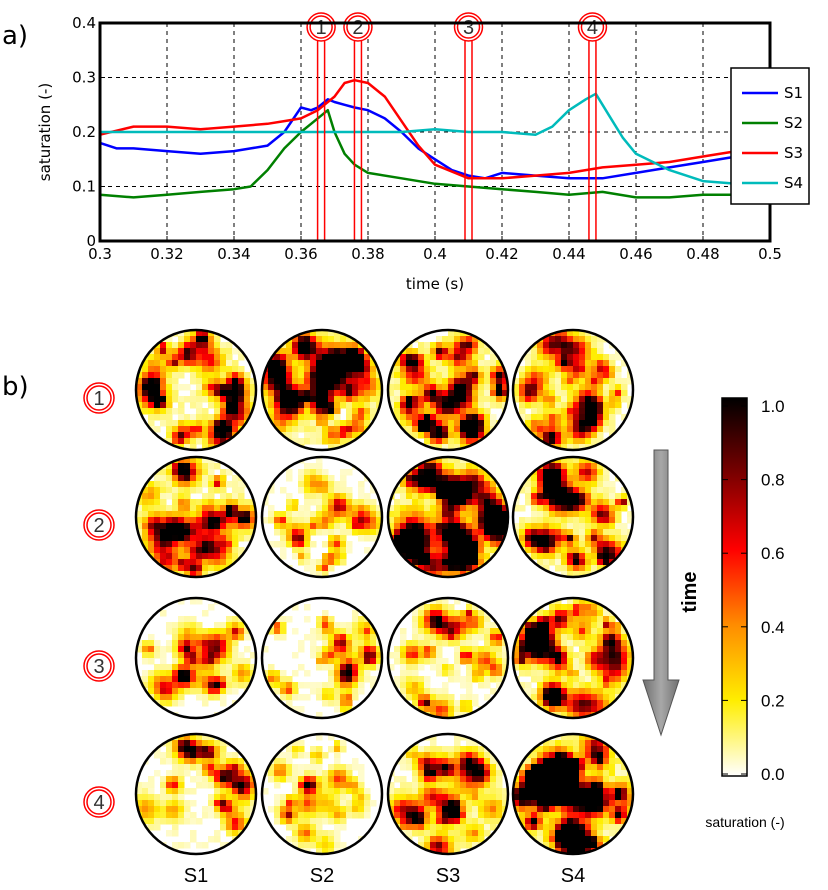 The image size is (828, 890). I want to click on colorbar-tick-label: 0.8, so click(773, 480).